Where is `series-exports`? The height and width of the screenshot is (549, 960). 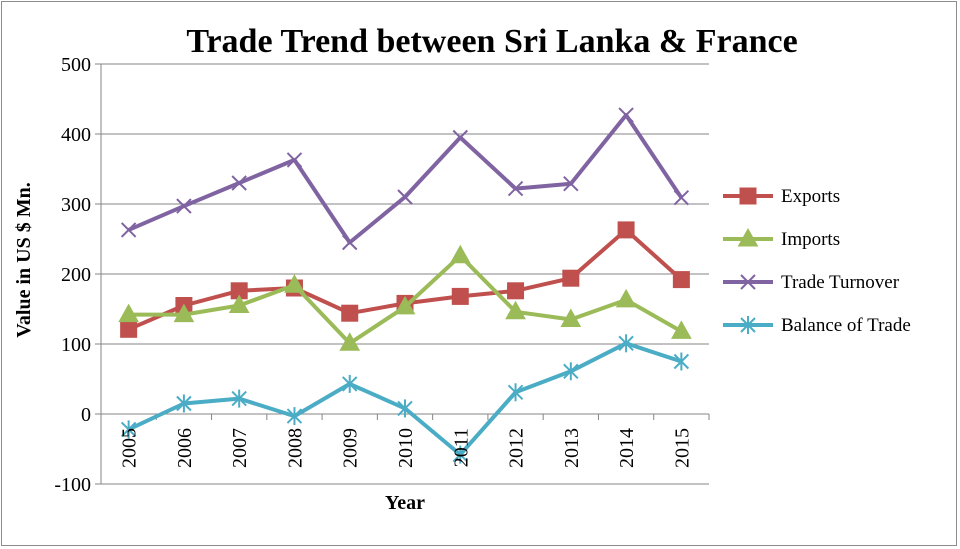
series-exports is located at coordinates (405, 279).